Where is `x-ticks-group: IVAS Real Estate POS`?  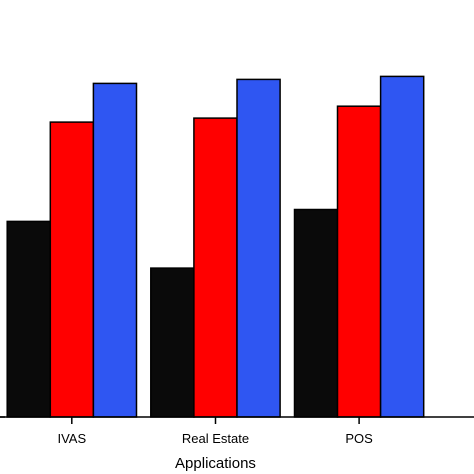 x-ticks-group: IVAS Real Estate POS is located at coordinates (215, 431).